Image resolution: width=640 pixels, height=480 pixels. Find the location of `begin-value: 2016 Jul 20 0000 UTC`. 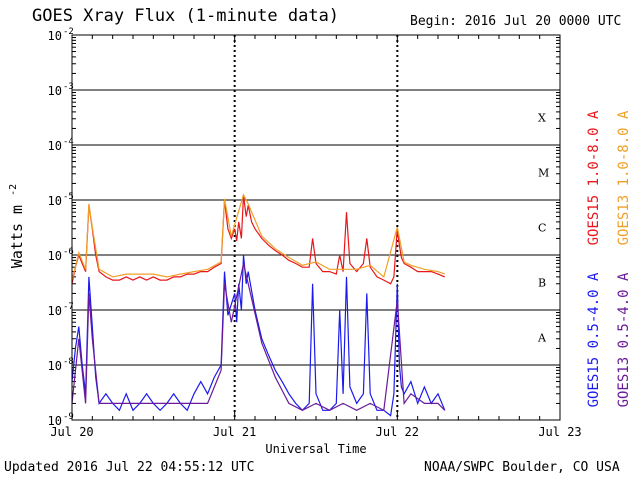

begin-value: 2016 Jul 20 0000 UTC is located at coordinates (543, 21).